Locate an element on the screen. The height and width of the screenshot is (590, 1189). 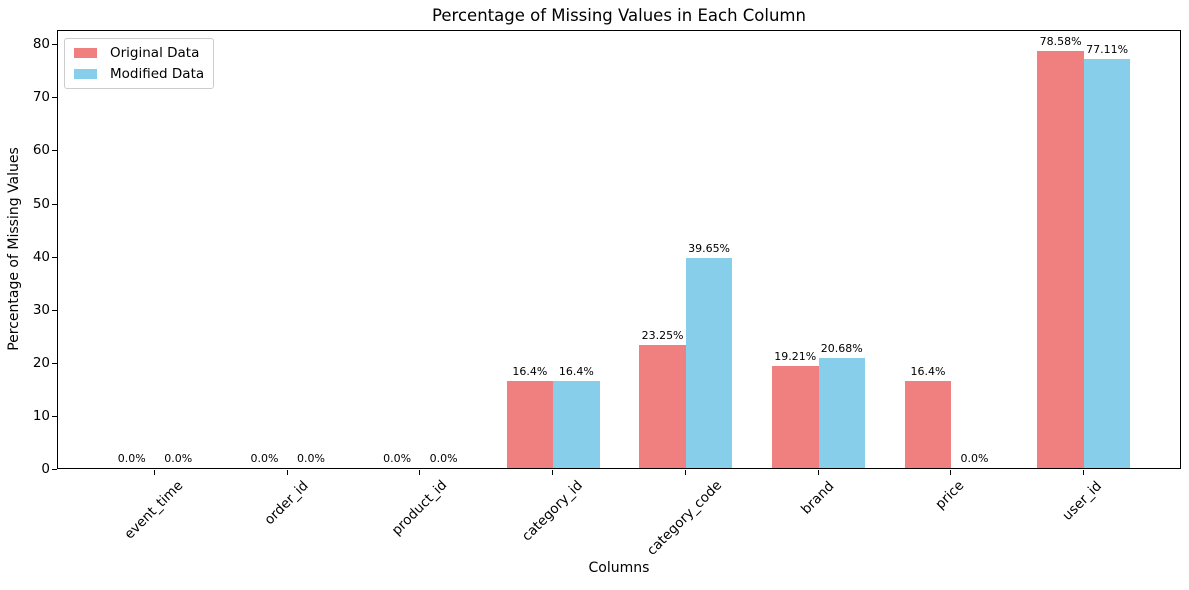
x-tick-label: category_id is located at coordinates (552, 511).